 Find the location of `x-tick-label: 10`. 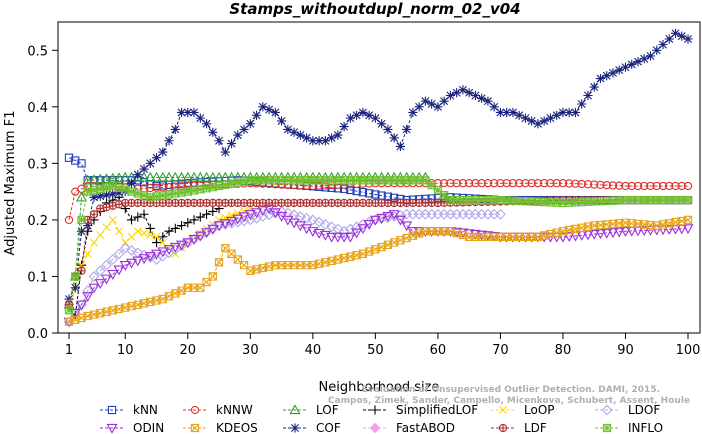

x-tick-label: 10 is located at coordinates (125, 350).